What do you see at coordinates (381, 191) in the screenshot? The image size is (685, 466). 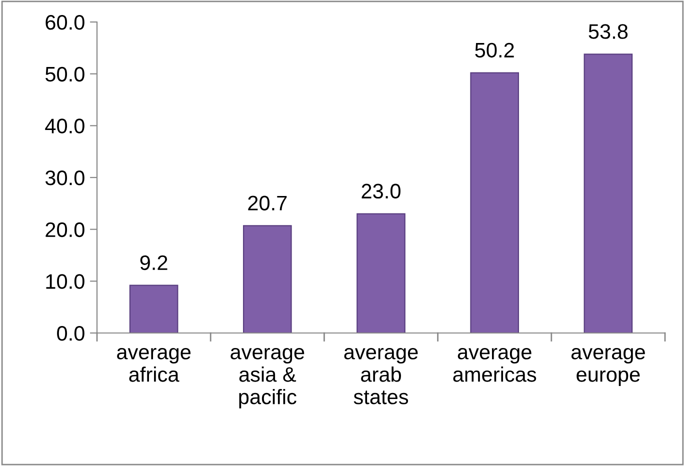 I see `data-label: 23.0` at bounding box center [381, 191].